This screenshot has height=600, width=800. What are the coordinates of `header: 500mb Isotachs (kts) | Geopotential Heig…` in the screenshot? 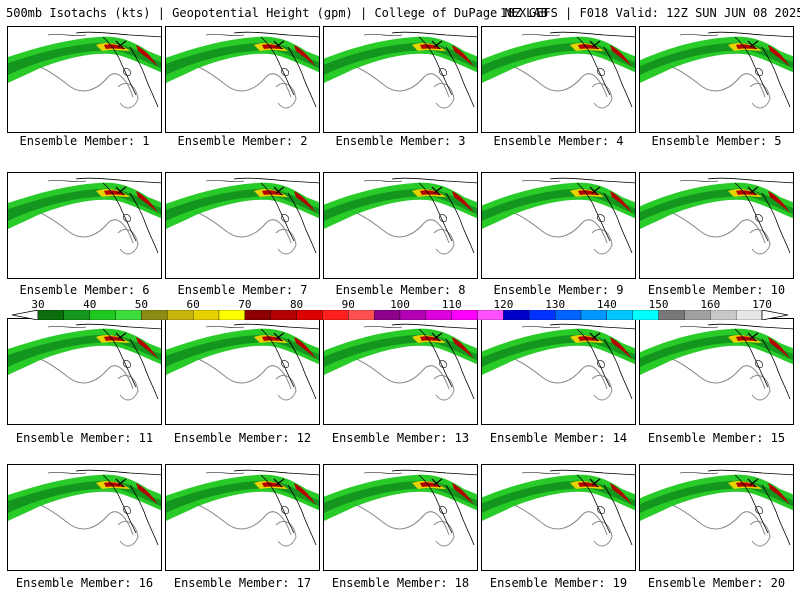 It's located at (400, 13).